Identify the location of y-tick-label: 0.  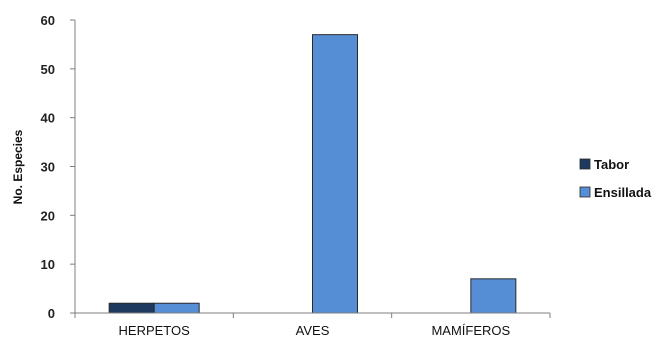
(51, 313).